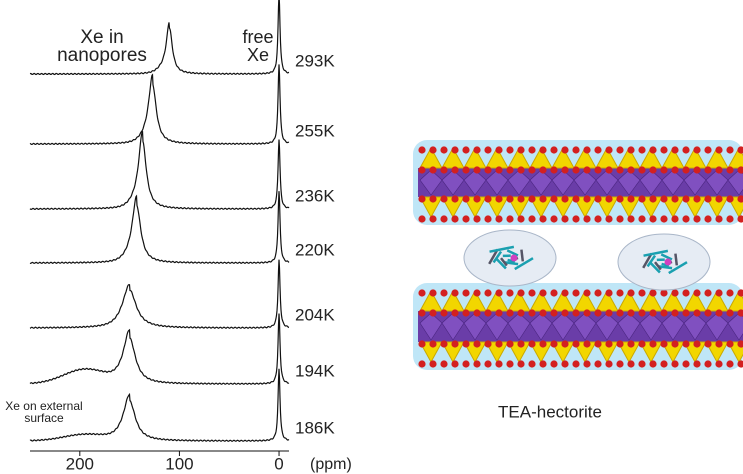 This screenshot has width=743, height=474. Describe the element at coordinates (159, 105) in the screenshot. I see `spectrum` at that location.